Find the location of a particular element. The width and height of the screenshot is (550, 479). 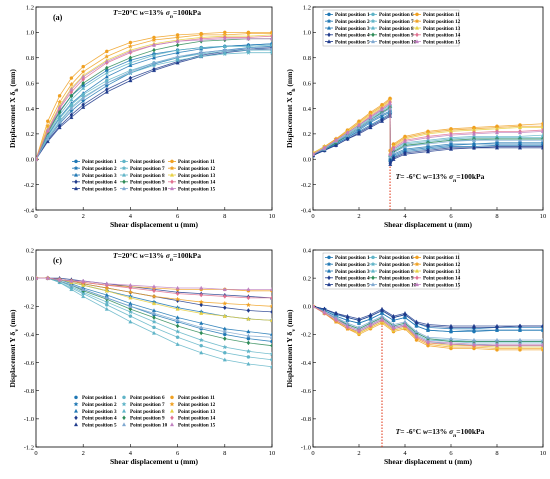

x-tick-label: 10 is located at coordinates (272, 216).